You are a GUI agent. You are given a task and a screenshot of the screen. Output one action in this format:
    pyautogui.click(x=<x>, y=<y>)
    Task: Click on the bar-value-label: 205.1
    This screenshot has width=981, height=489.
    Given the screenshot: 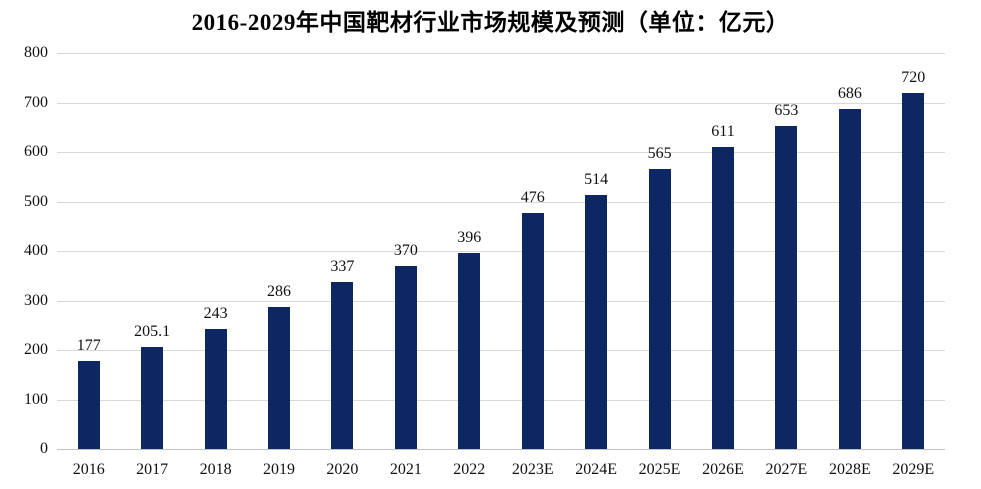 What is the action you would take?
    pyautogui.click(x=152, y=332)
    